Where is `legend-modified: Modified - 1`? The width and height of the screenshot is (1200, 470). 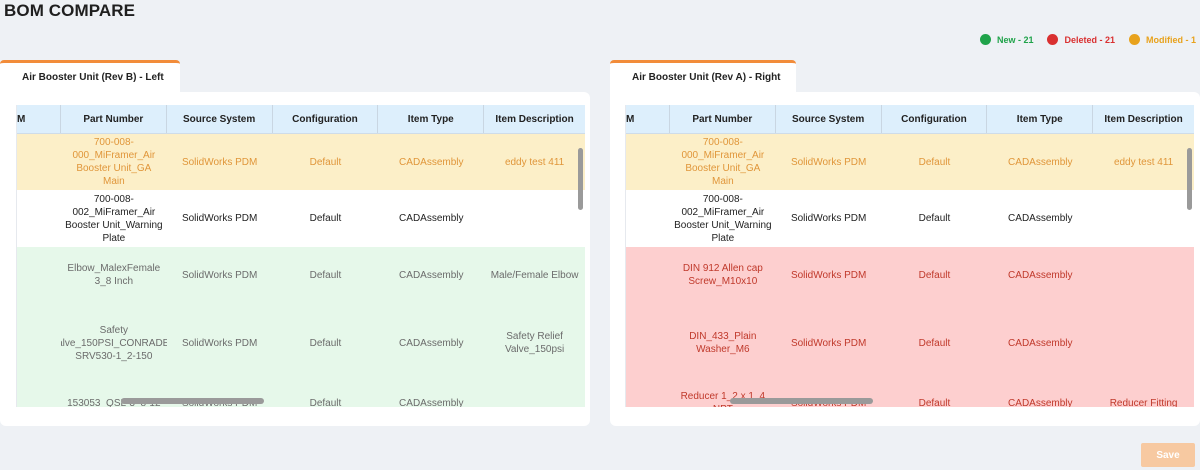
legend-modified: Modified - 1 is located at coordinates (1162, 39).